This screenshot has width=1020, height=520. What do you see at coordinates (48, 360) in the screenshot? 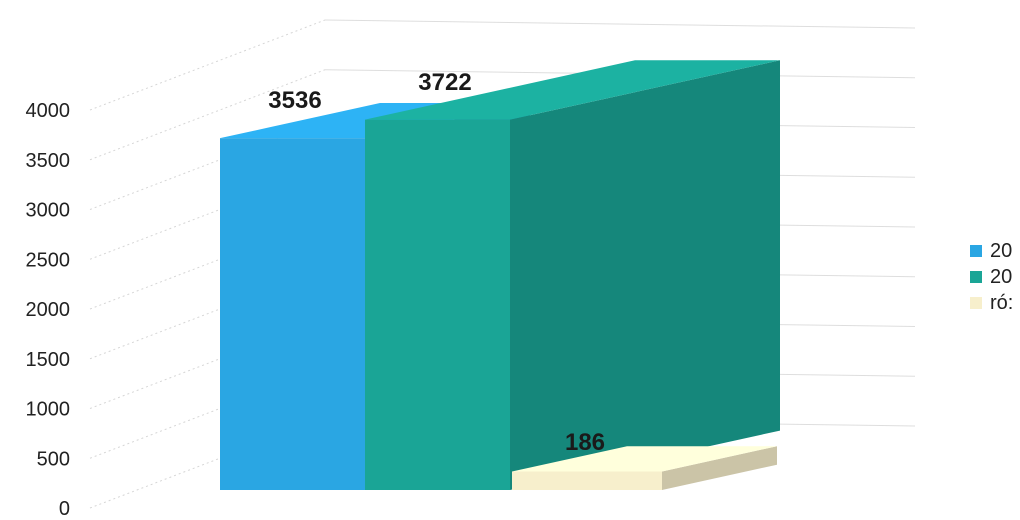
I see `y-tick-label-3: 1500` at bounding box center [48, 360].